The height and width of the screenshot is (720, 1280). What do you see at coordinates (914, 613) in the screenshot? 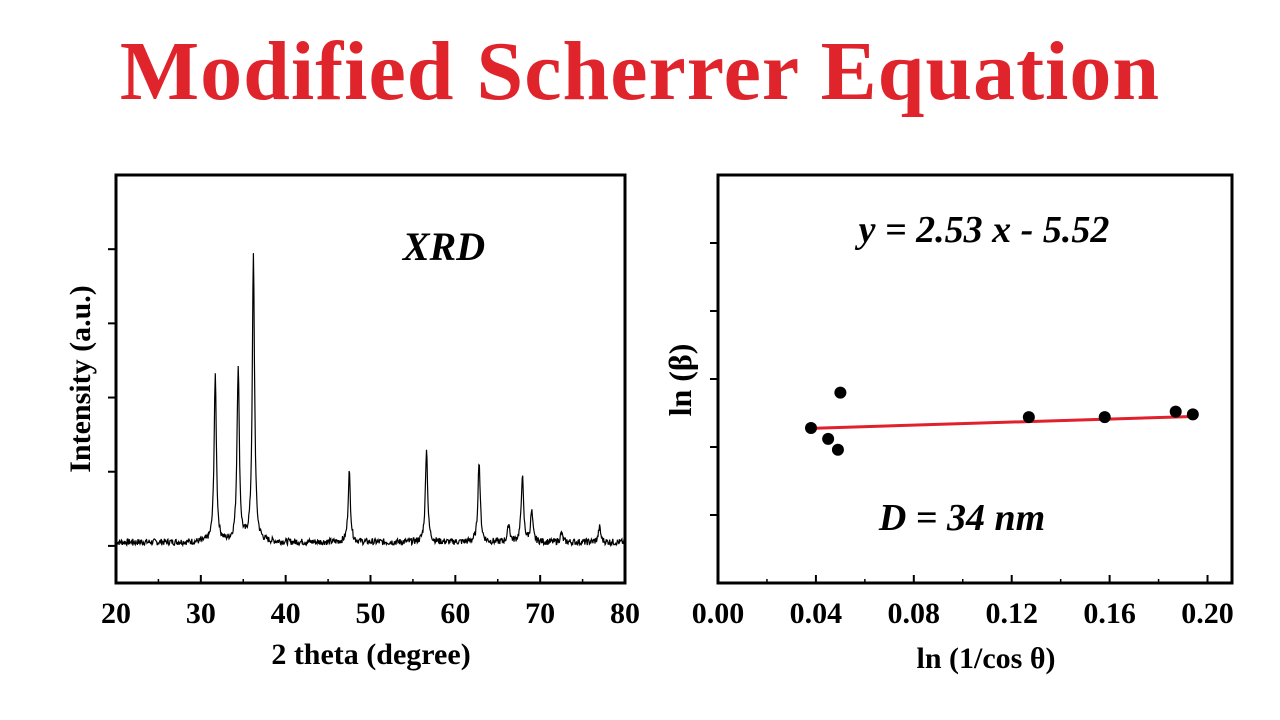
I see `scherrer-x-tick-label: 0.08` at bounding box center [914, 613].